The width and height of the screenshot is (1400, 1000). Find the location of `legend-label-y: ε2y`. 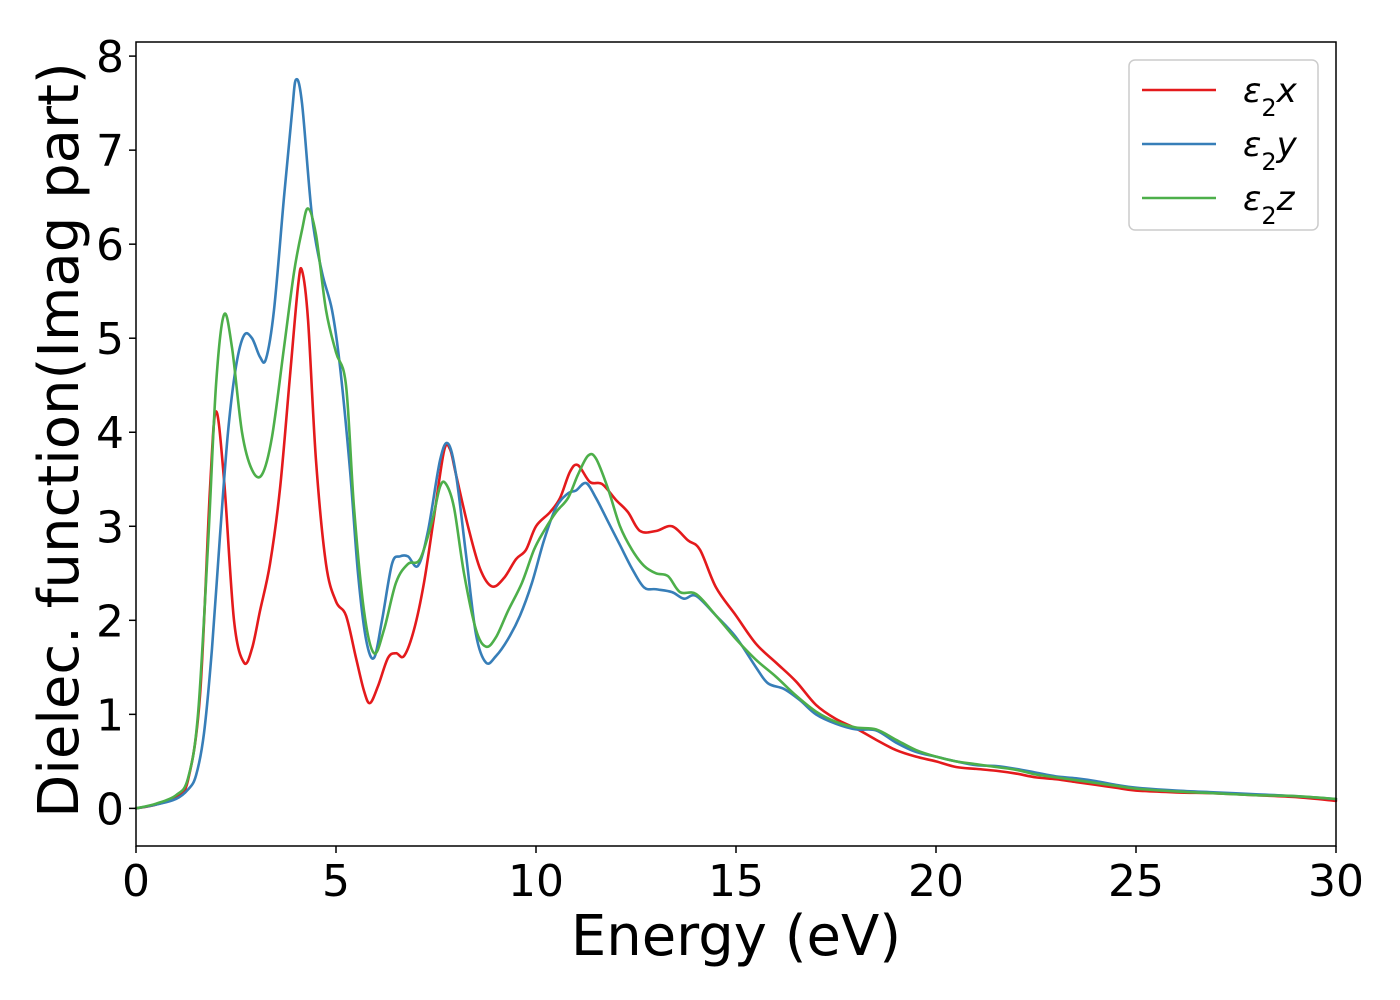

legend-label-y: ε2y is located at coordinates (1270, 150).